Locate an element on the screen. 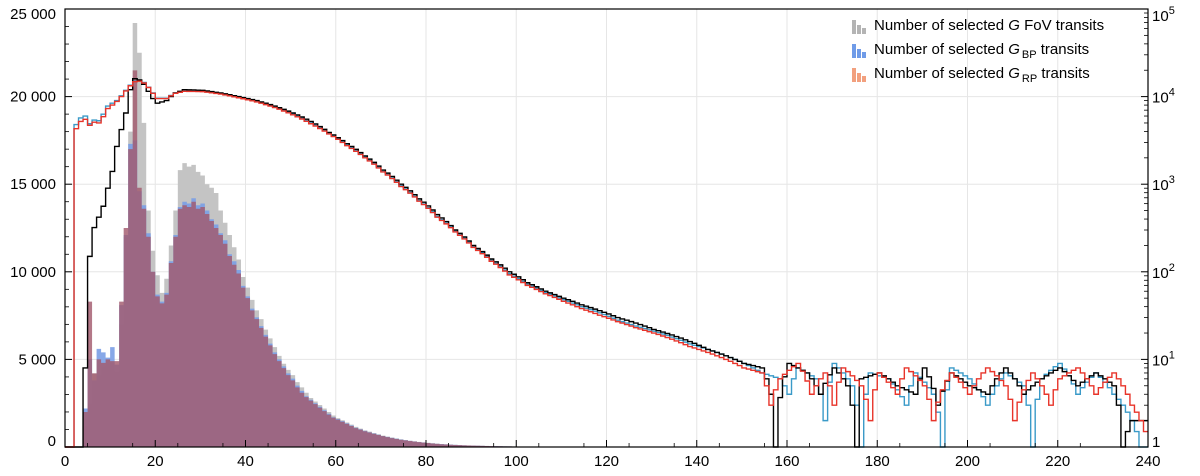 The image size is (1200, 476). y-left-tick-label: 0 is located at coordinates (52, 441).